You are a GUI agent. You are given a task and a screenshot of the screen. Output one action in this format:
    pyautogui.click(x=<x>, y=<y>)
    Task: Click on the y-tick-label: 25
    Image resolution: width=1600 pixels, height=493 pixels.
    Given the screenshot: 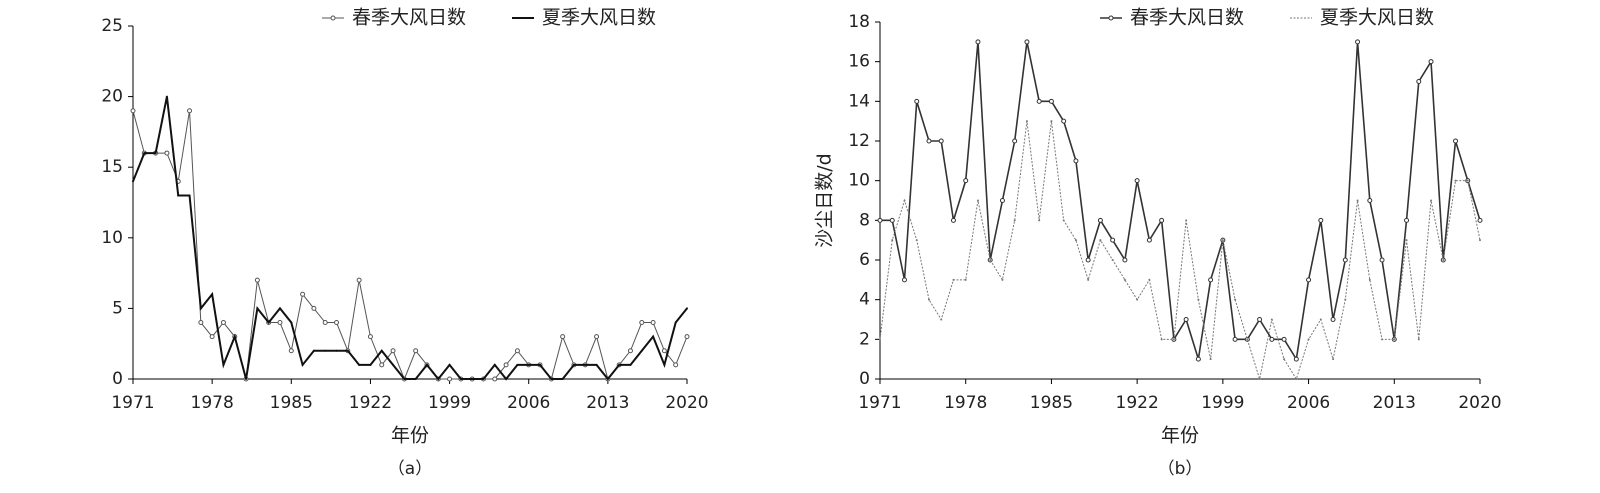 What is the action you would take?
    pyautogui.click(x=112, y=26)
    